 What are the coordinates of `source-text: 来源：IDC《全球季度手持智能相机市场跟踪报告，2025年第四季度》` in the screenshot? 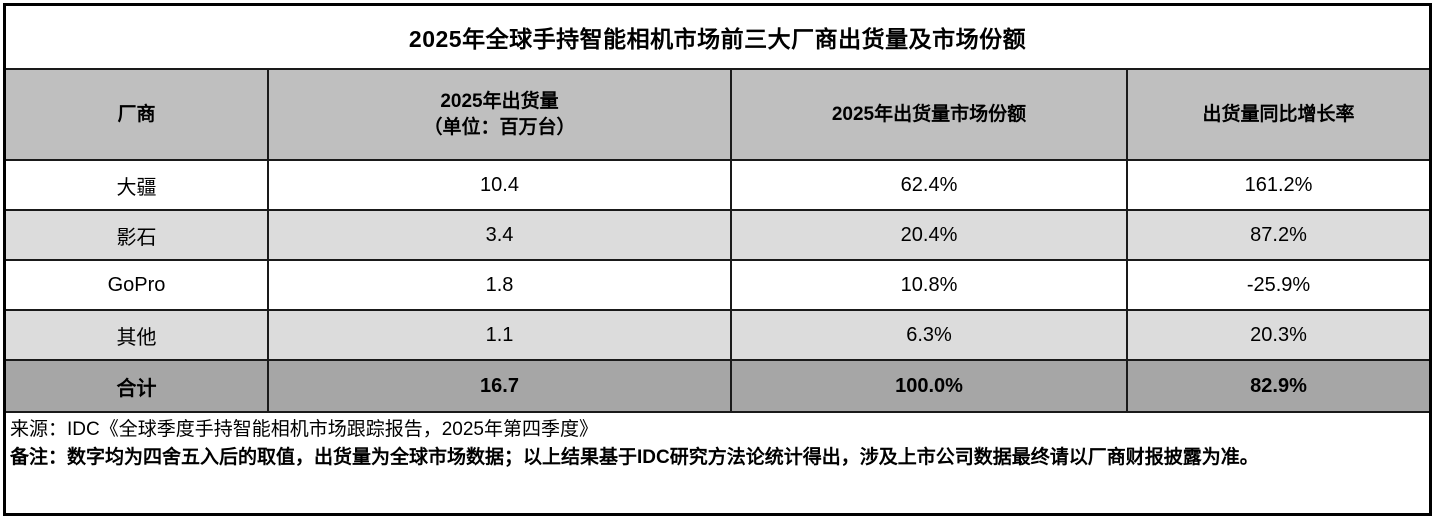 It's located at (304, 429).